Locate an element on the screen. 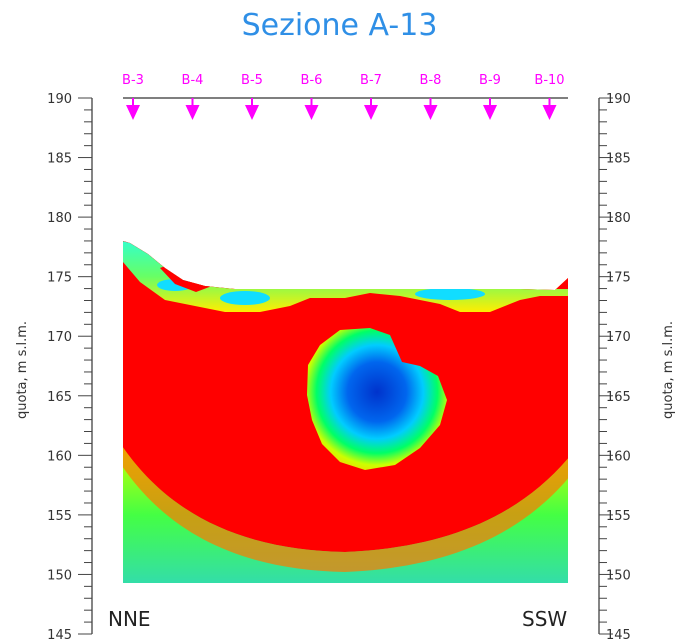  right-tick-label: 185 is located at coordinates (618, 159).